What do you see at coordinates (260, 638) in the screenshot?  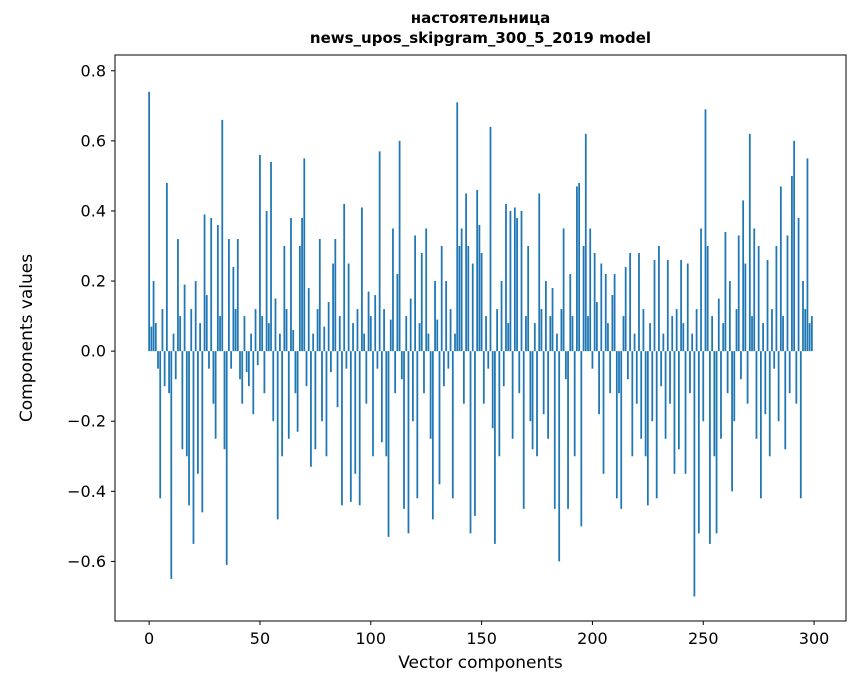 I see `x-tick-label: 50` at bounding box center [260, 638].